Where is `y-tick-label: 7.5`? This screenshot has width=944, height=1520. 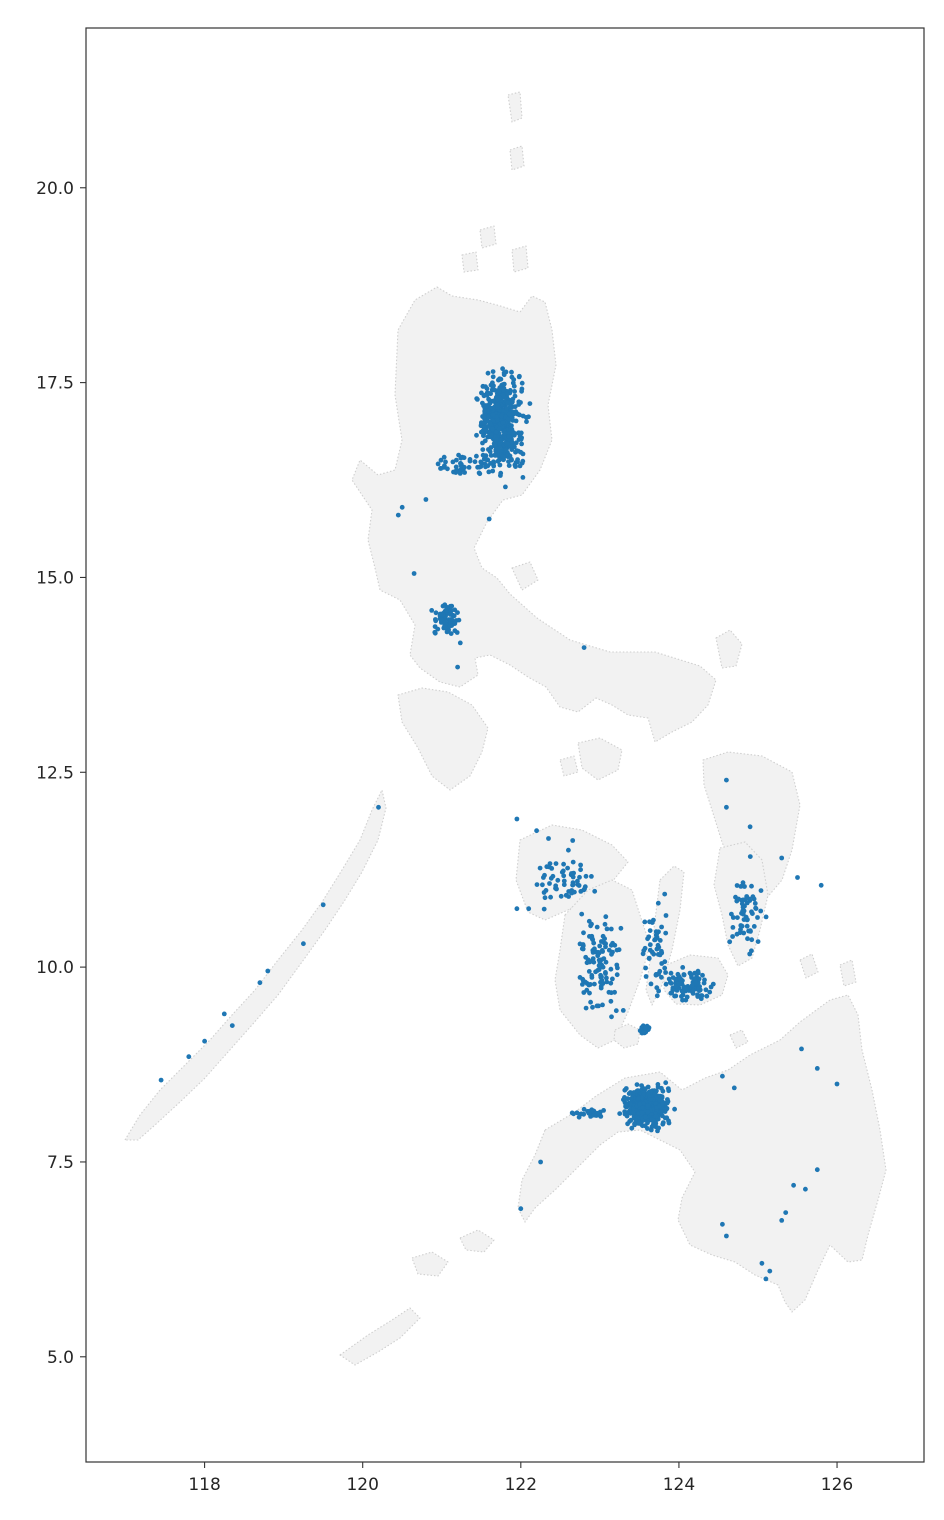 y-tick-label: 7.5 is located at coordinates (60, 1163).